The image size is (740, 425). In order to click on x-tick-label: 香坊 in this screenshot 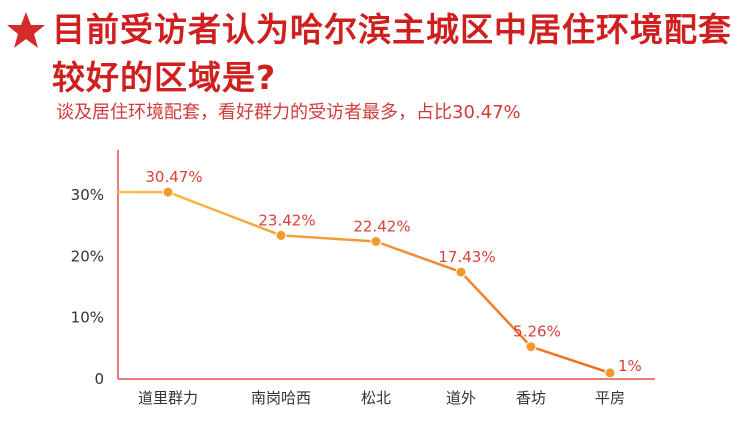, I will do `click(531, 398)`.